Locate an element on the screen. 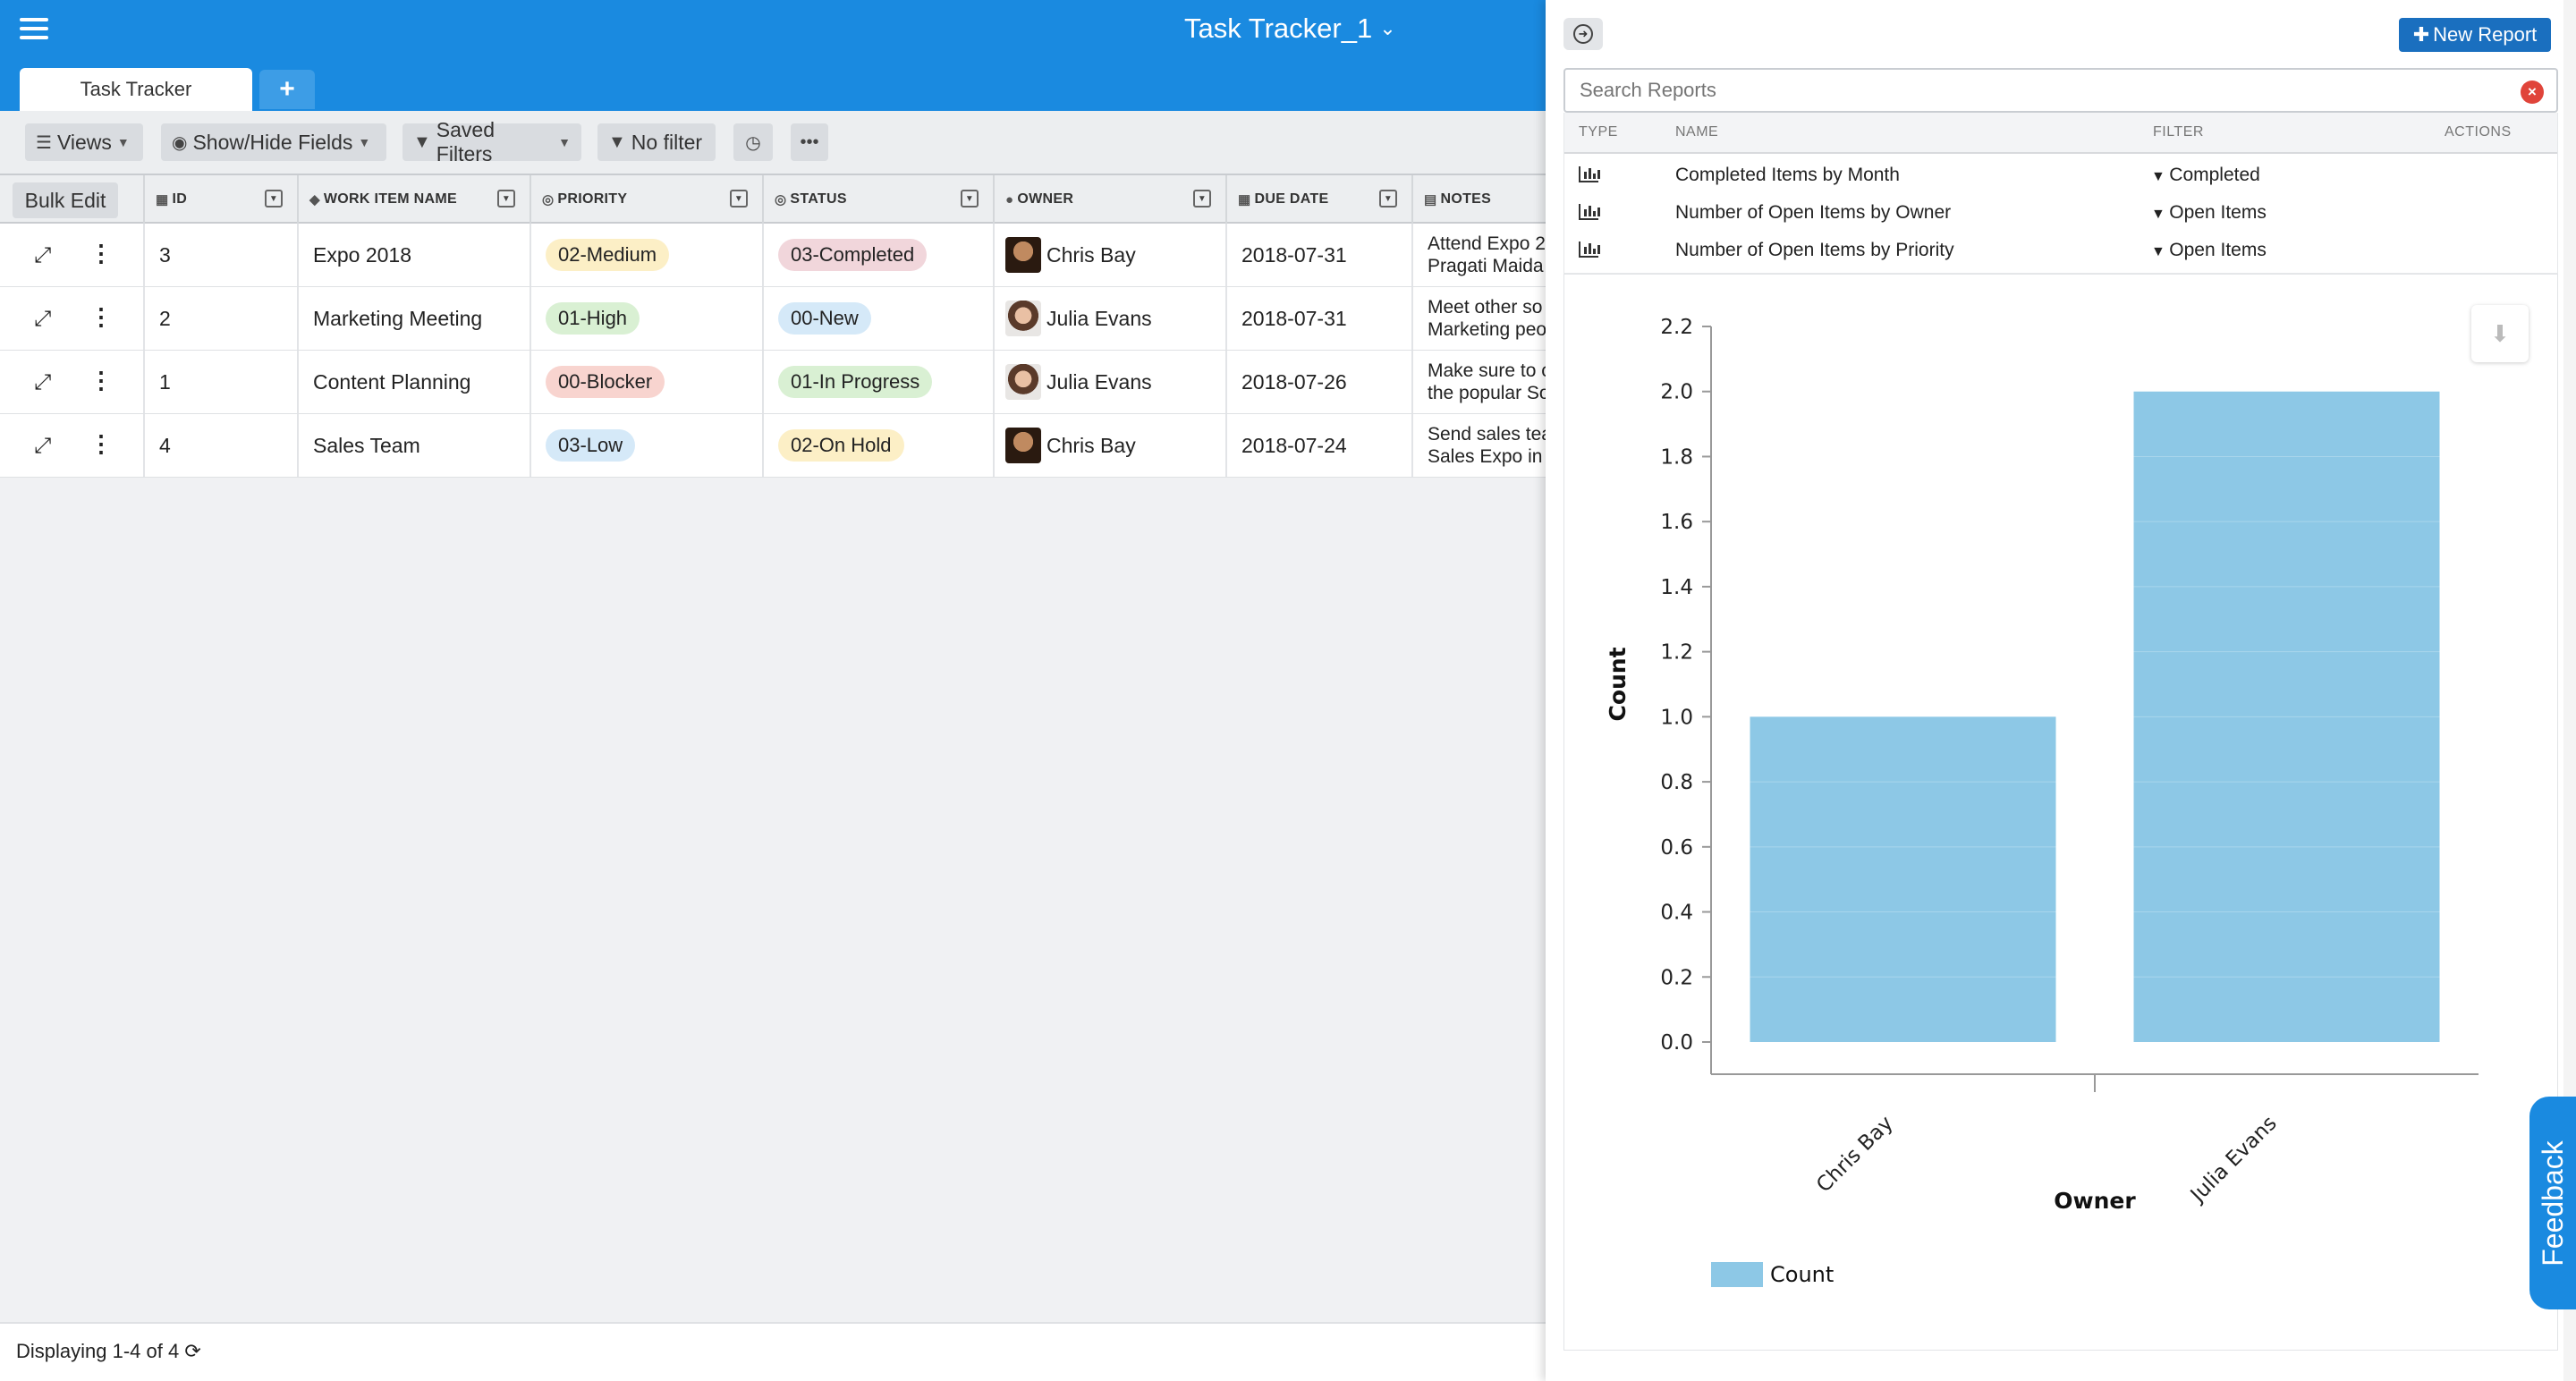 This screenshot has width=2576, height=1381. show-hide-fields-button: ◉ Show/Hide Fields ▼ is located at coordinates (273, 142).